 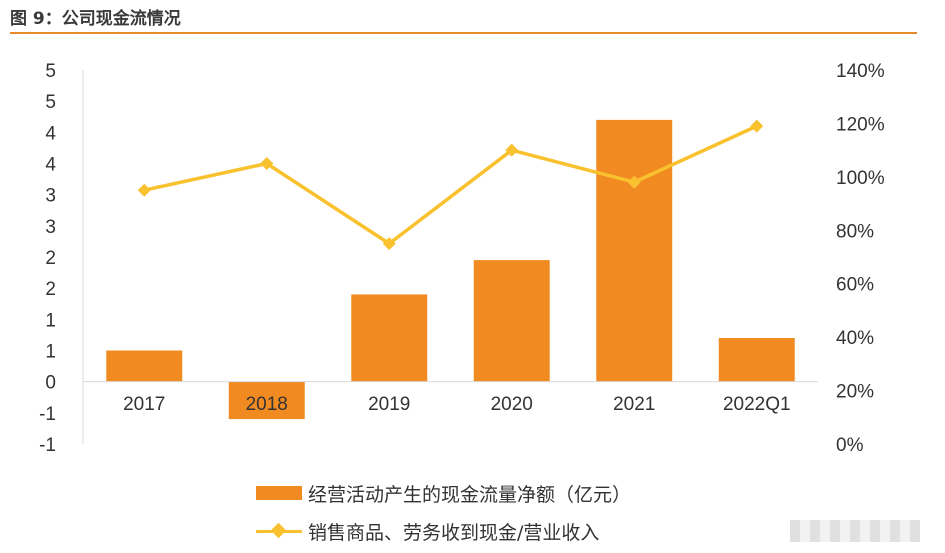 What do you see at coordinates (860, 124) in the screenshot?
I see `right-tick-label: 120%` at bounding box center [860, 124].